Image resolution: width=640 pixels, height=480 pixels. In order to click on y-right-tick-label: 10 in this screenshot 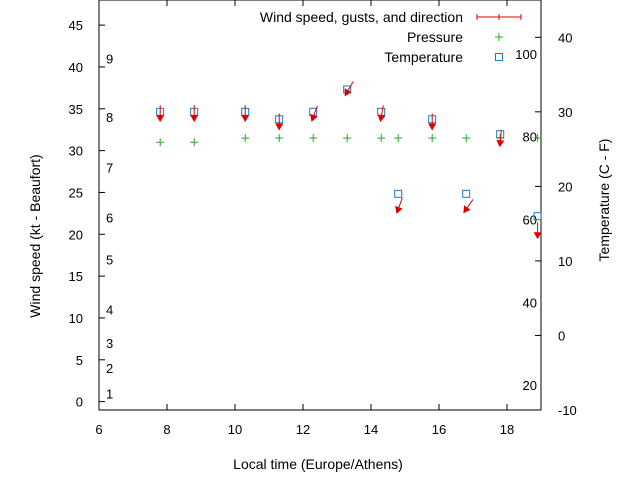, I will do `click(565, 261)`.